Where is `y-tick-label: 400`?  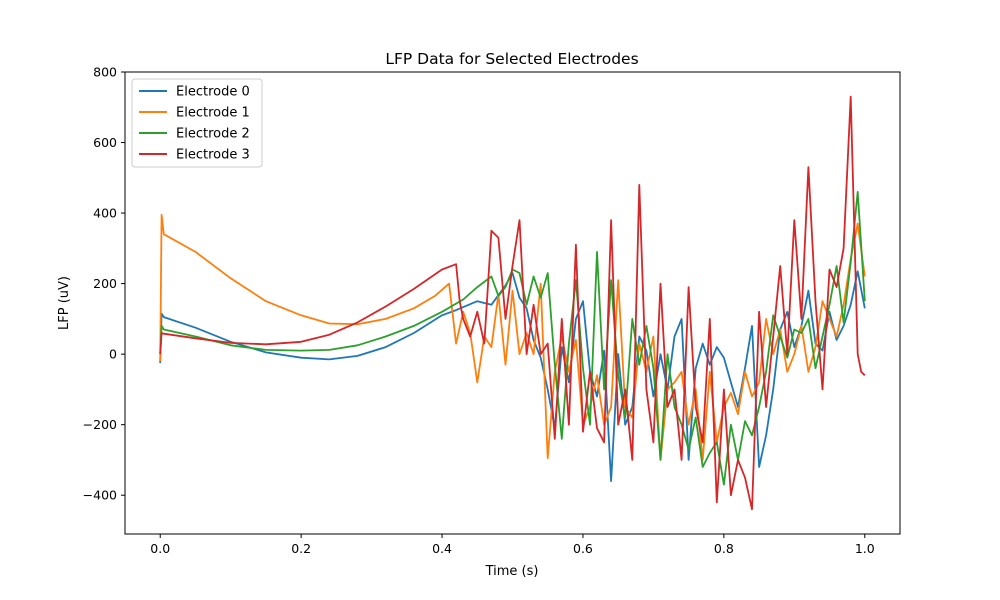 y-tick-label: 400 is located at coordinates (105, 213).